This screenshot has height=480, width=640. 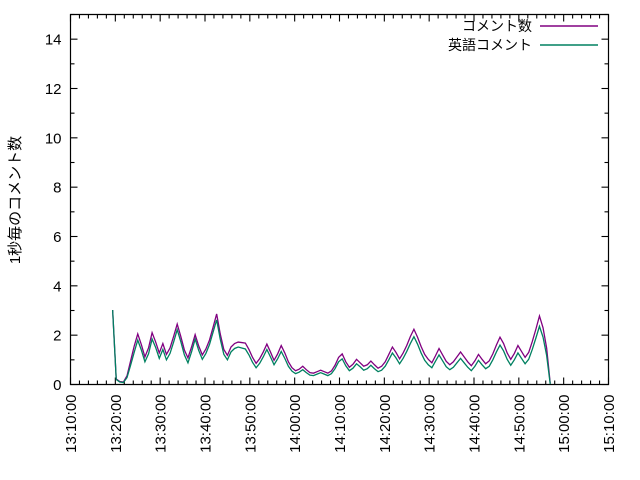 I want to click on y-tick-label: 10, so click(x=53, y=138).